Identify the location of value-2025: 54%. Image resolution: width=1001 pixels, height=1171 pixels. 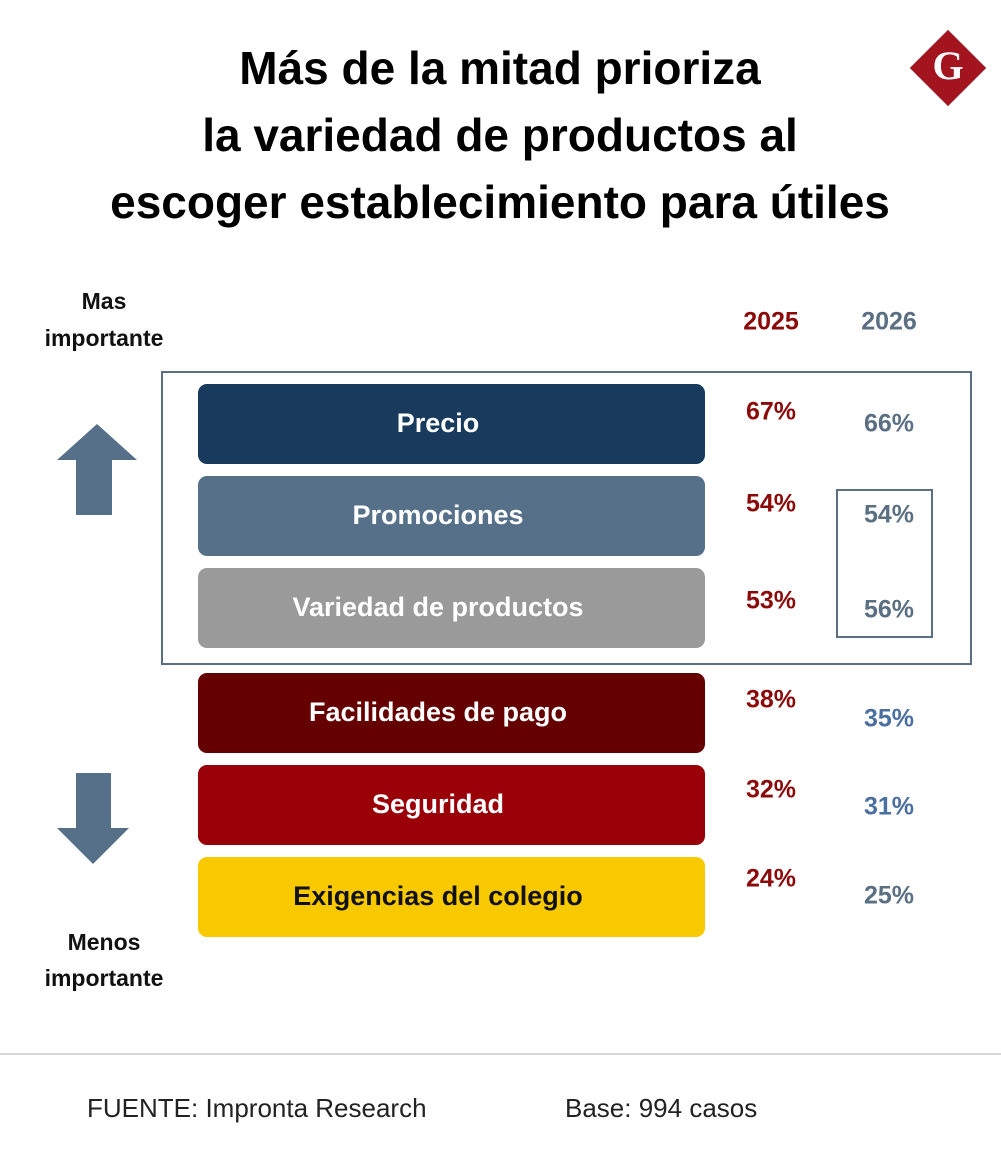
(771, 504).